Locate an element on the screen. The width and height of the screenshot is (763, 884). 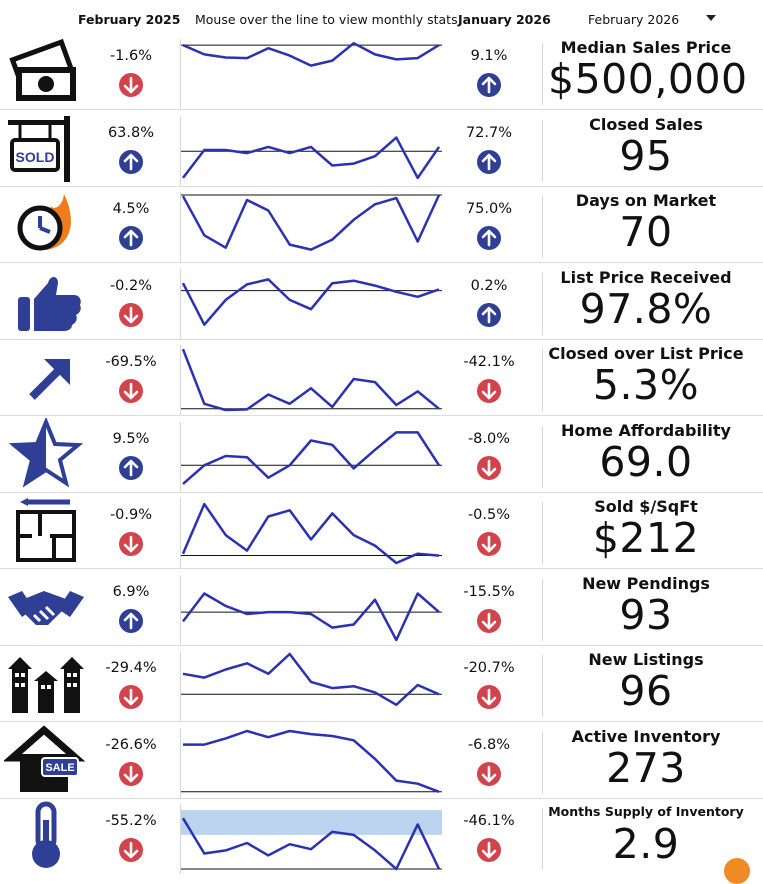
metric-value: 2.9 is located at coordinates (646, 844).